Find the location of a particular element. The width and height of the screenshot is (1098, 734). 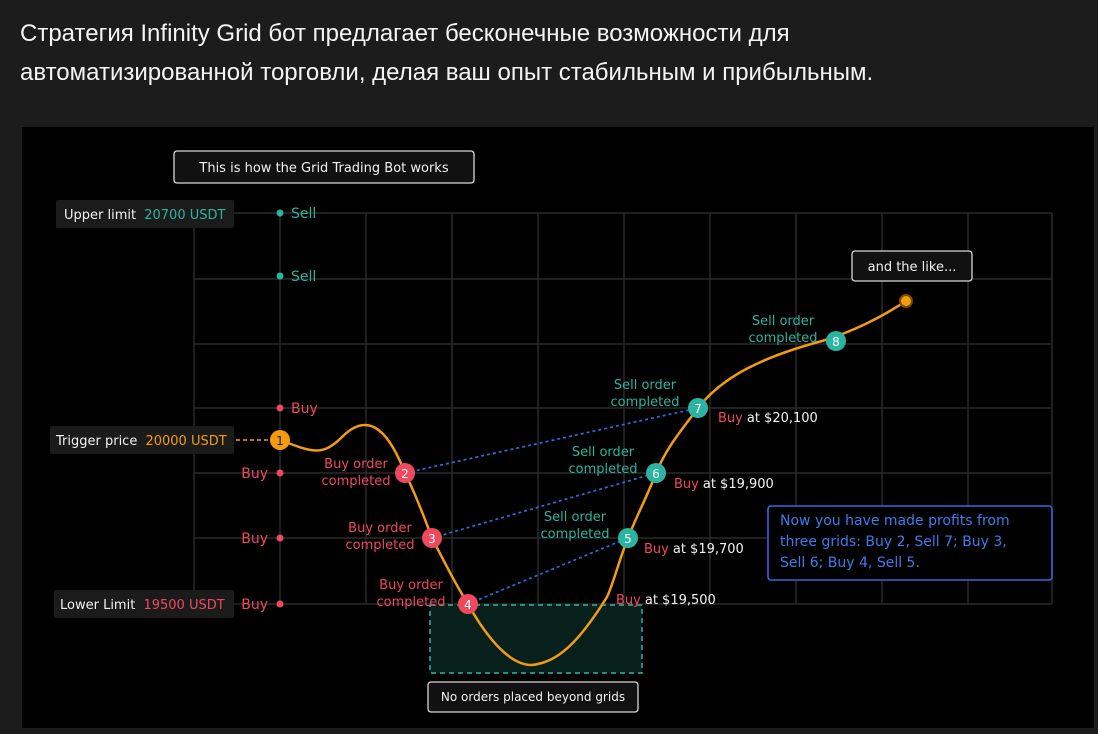

buy-order-label-3: Buy order completed is located at coordinates (380, 537).